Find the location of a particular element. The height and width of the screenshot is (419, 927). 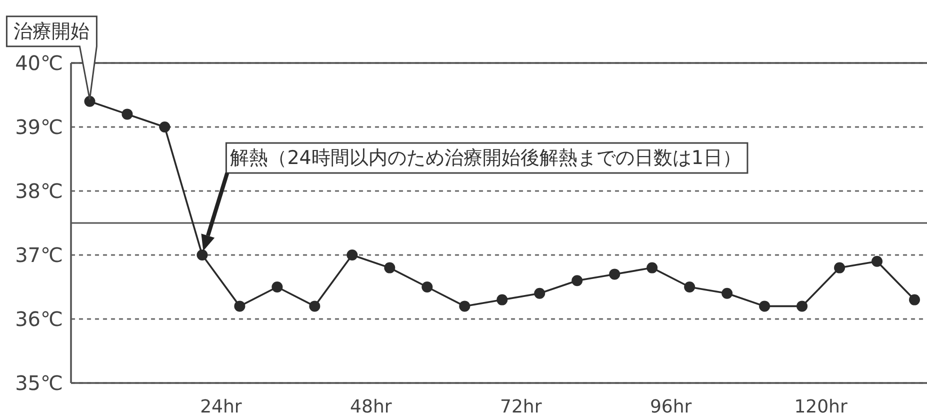

x-tick-label: 48hr is located at coordinates (371, 407).